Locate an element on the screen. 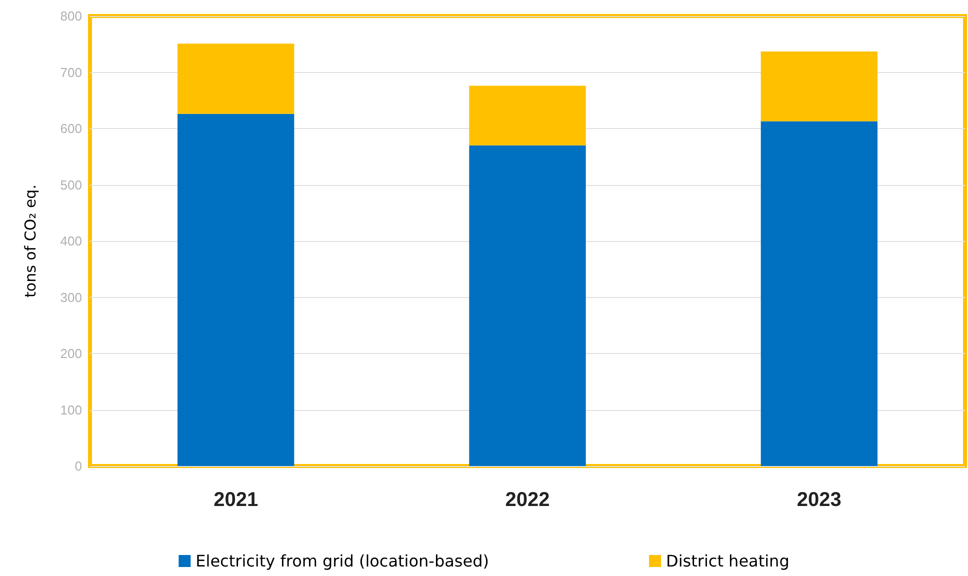  y-tick-label: 600 is located at coordinates (71, 128).